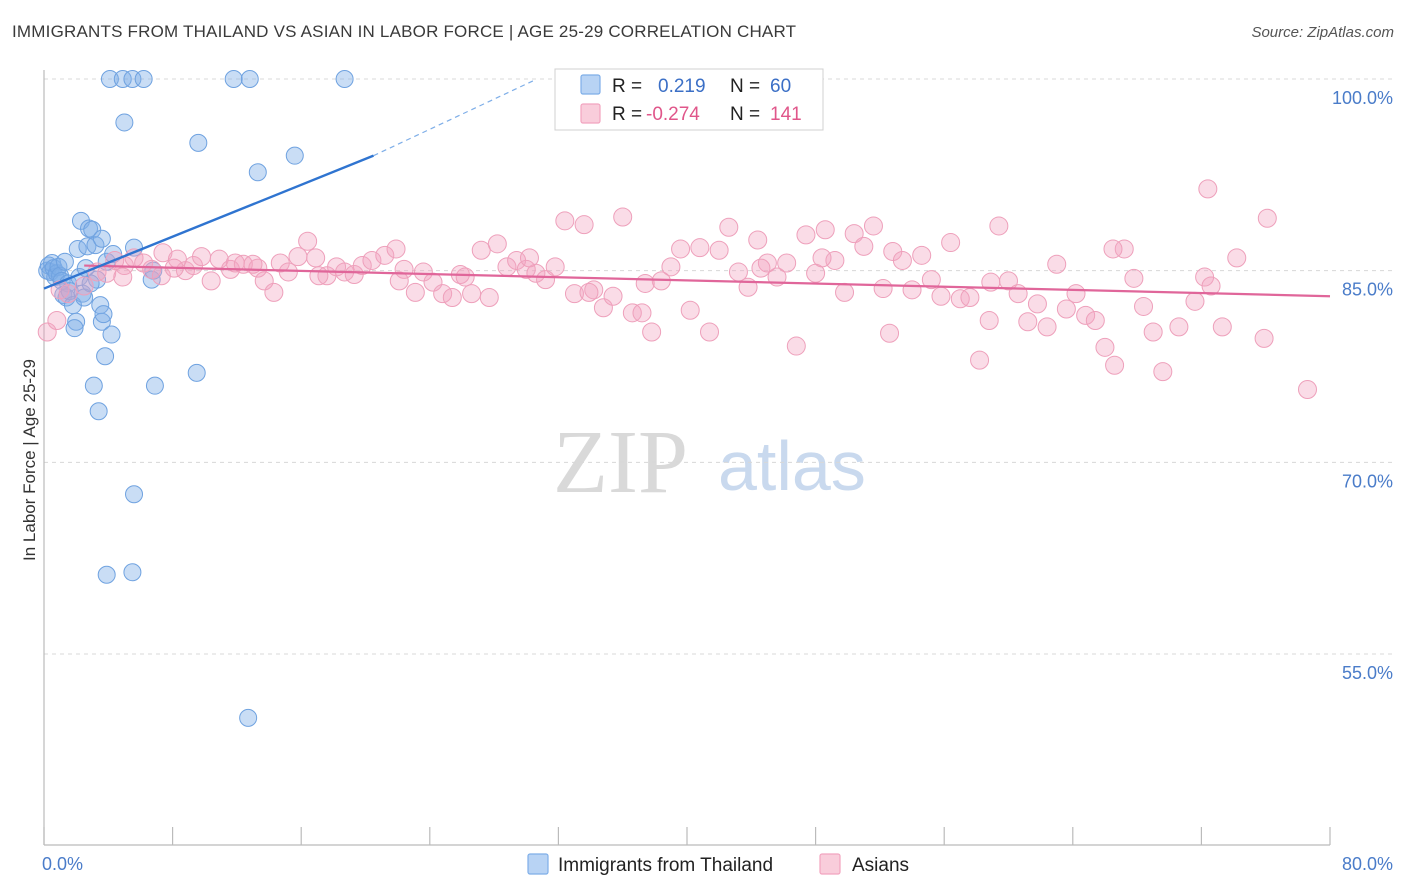 The height and width of the screenshot is (892, 1406). What do you see at coordinates (830, 864) in the screenshot?
I see `legend-asians-swatch` at bounding box center [830, 864].